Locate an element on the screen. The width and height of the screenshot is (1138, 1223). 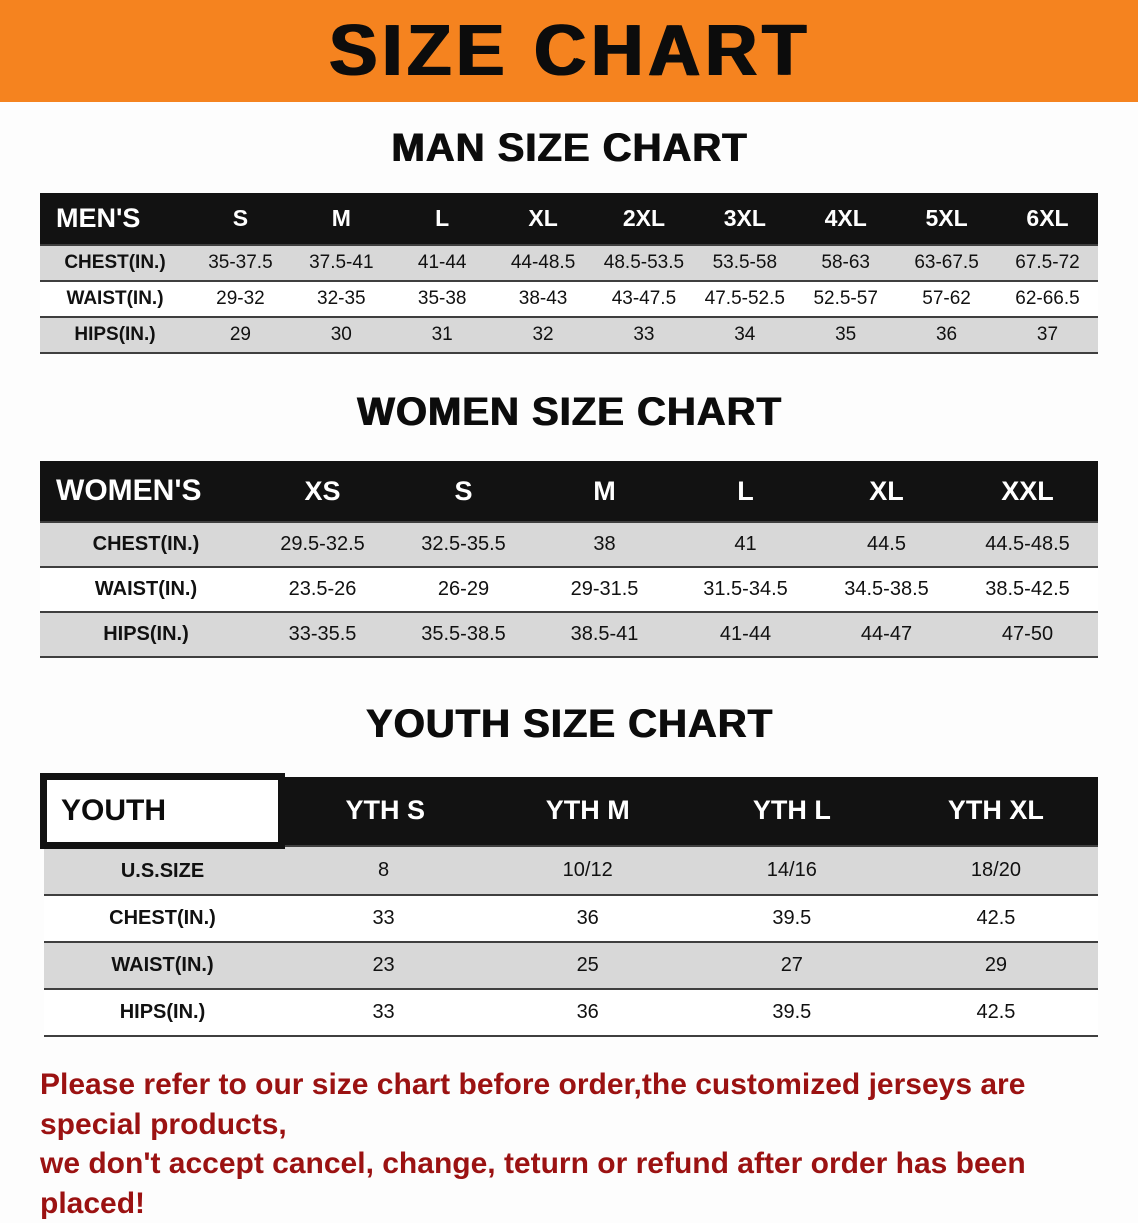
size-value: 32-35 is located at coordinates (341, 298).